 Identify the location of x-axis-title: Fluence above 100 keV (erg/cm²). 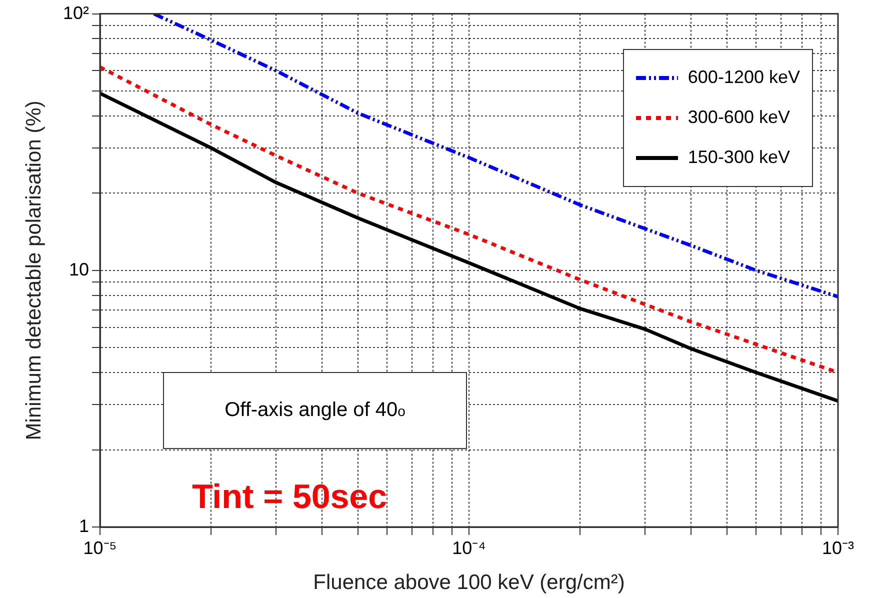
(469, 582).